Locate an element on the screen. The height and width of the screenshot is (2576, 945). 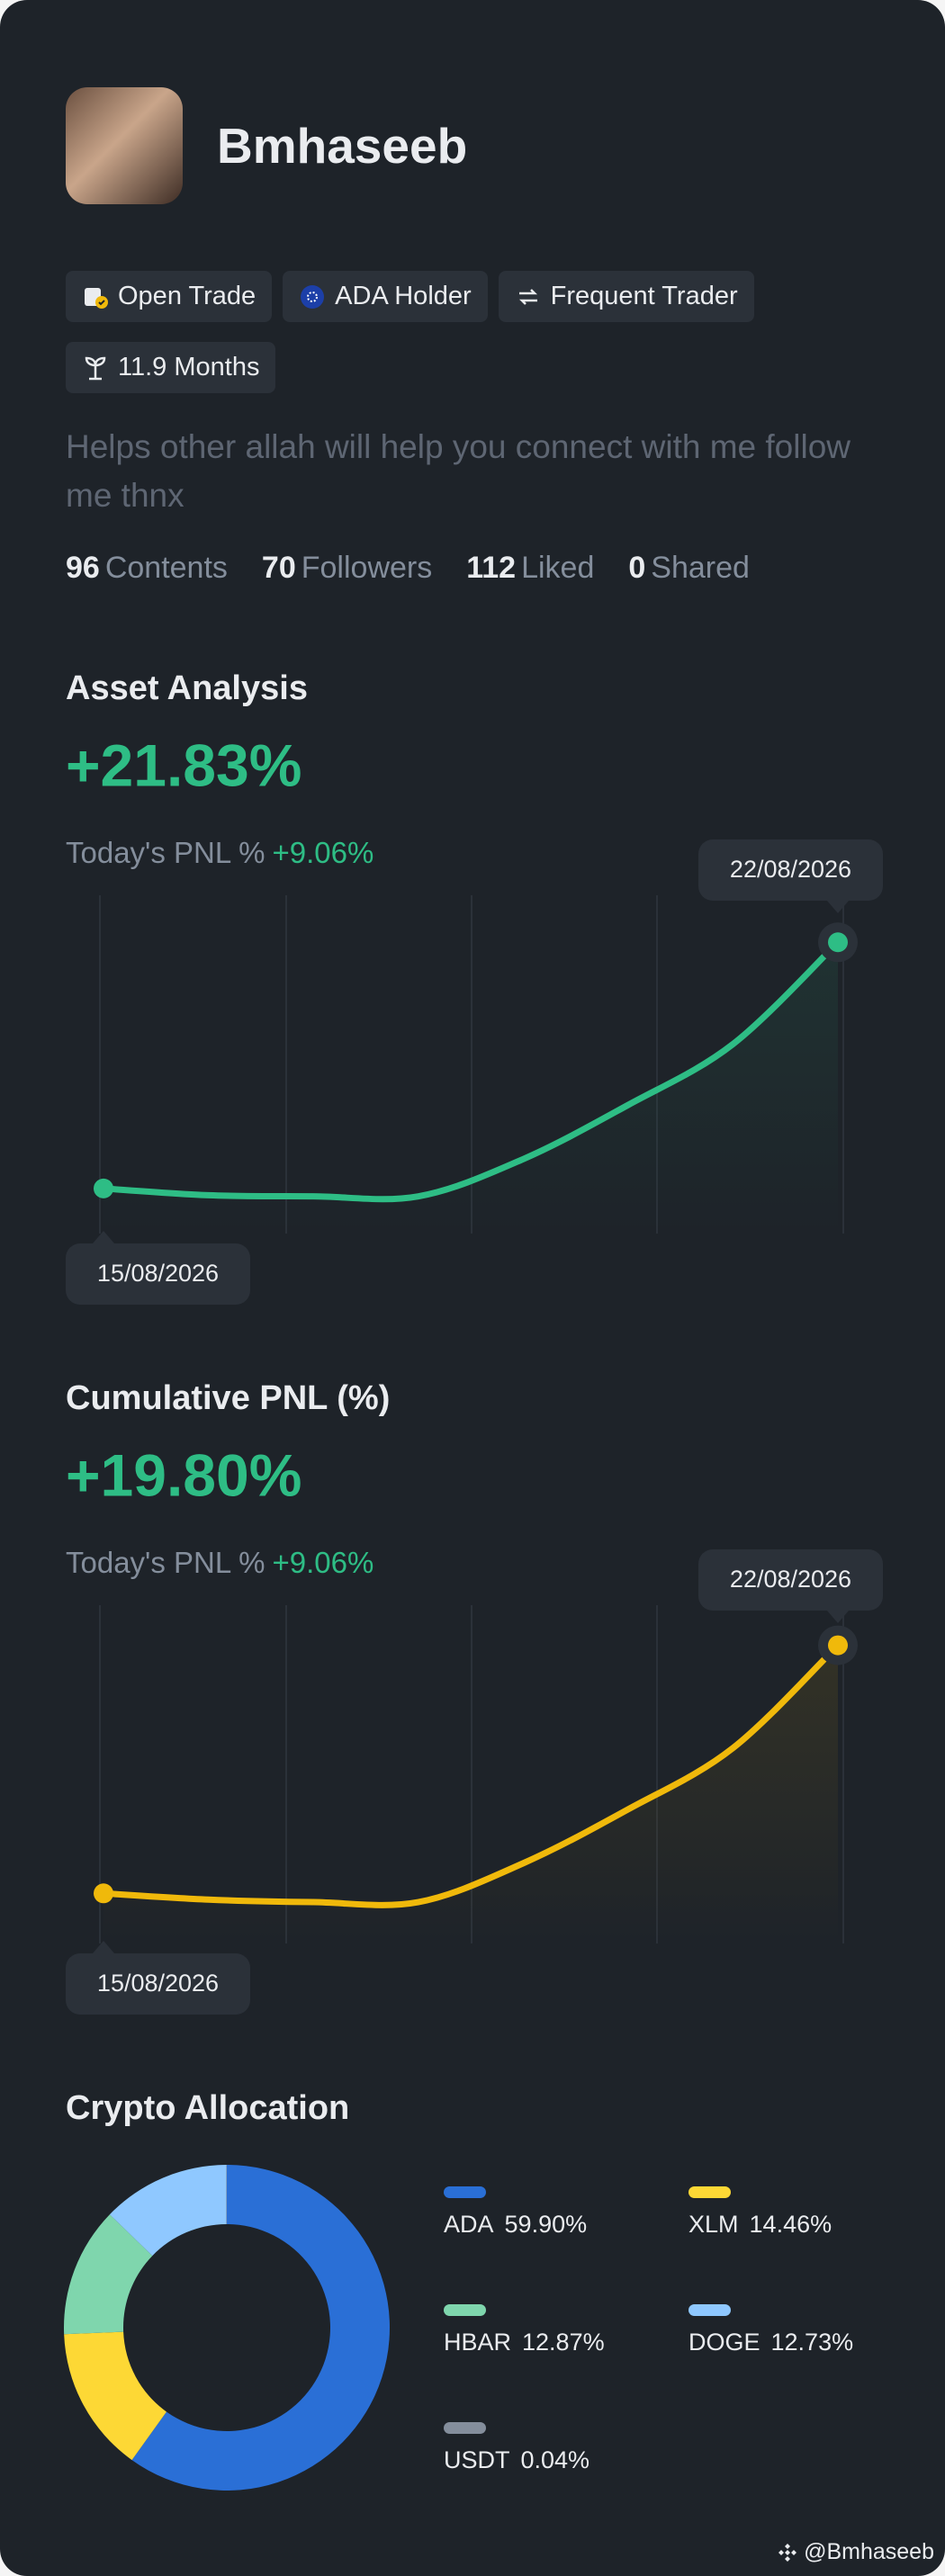
stat: 0 Shared is located at coordinates (689, 569).